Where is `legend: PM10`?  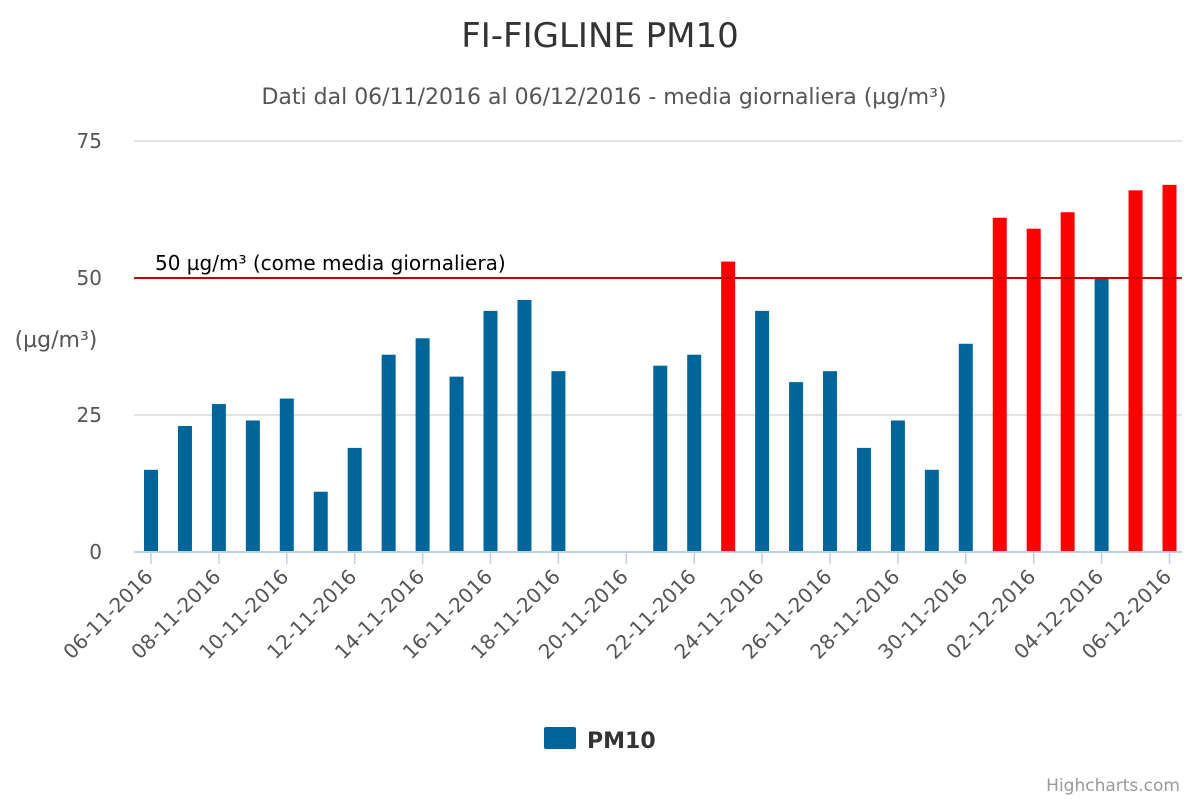 legend: PM10 is located at coordinates (600, 740).